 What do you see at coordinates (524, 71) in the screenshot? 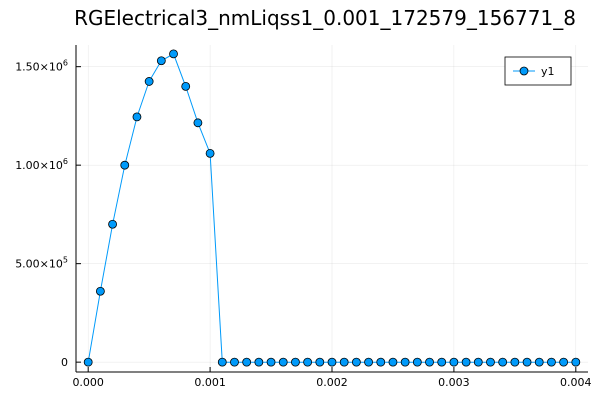
I see `legend-marker` at bounding box center [524, 71].